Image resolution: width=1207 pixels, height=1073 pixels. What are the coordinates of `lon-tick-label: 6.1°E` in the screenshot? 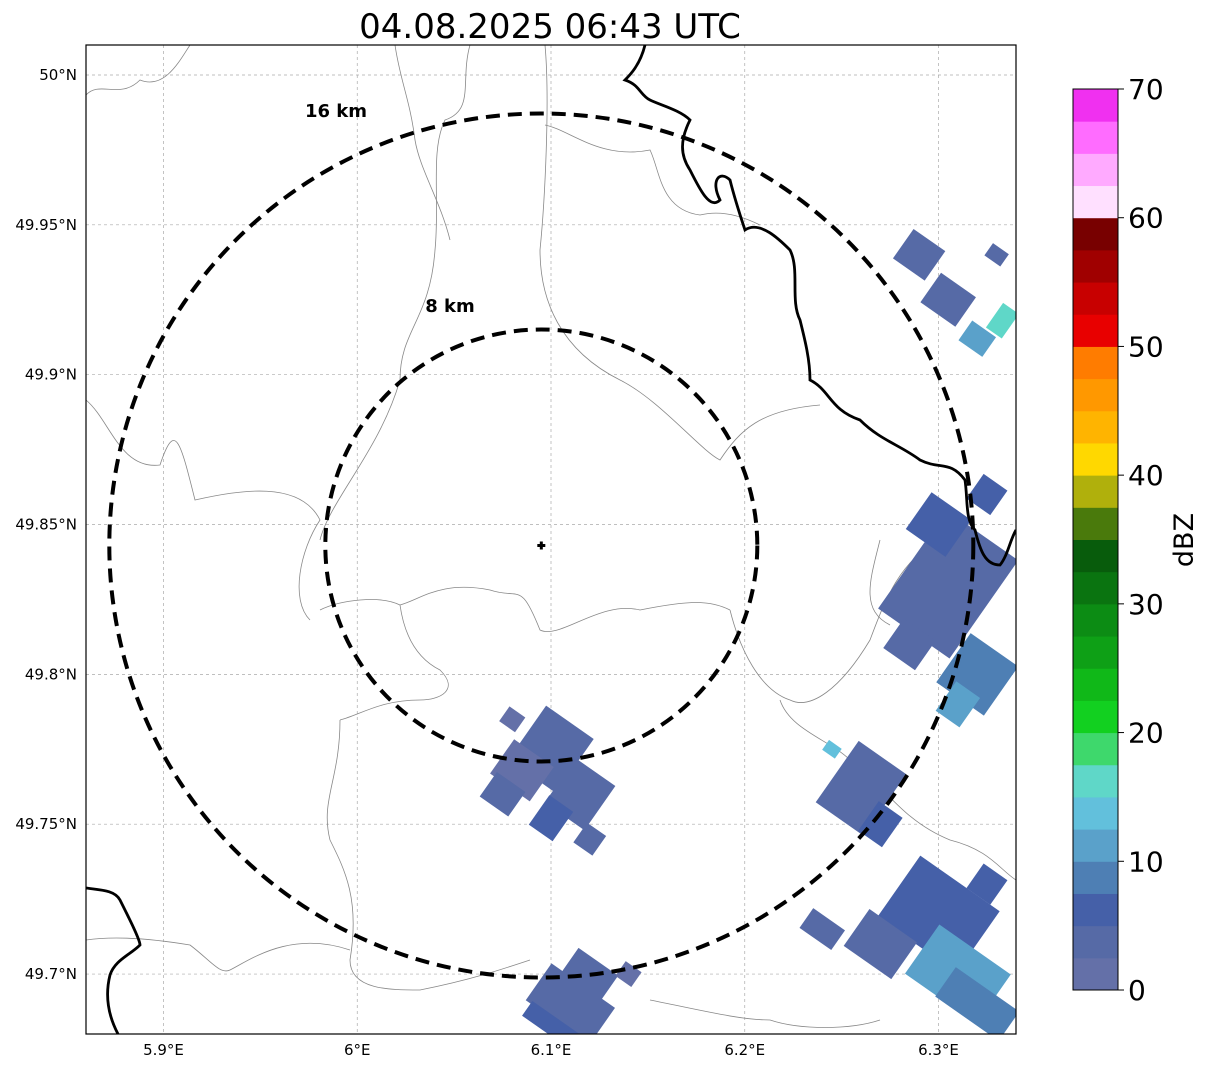 It's located at (551, 1050).